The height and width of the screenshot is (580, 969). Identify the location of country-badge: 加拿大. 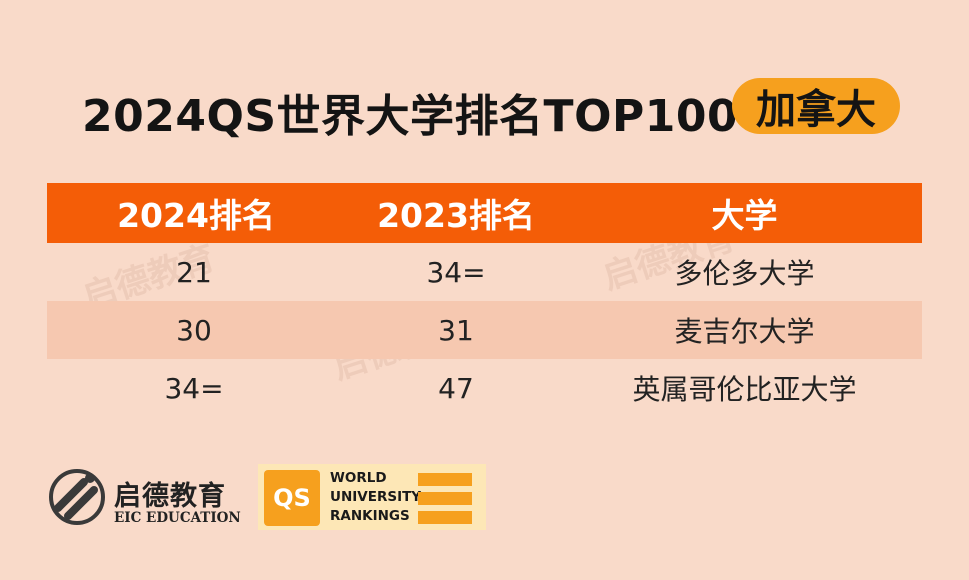
(816, 106).